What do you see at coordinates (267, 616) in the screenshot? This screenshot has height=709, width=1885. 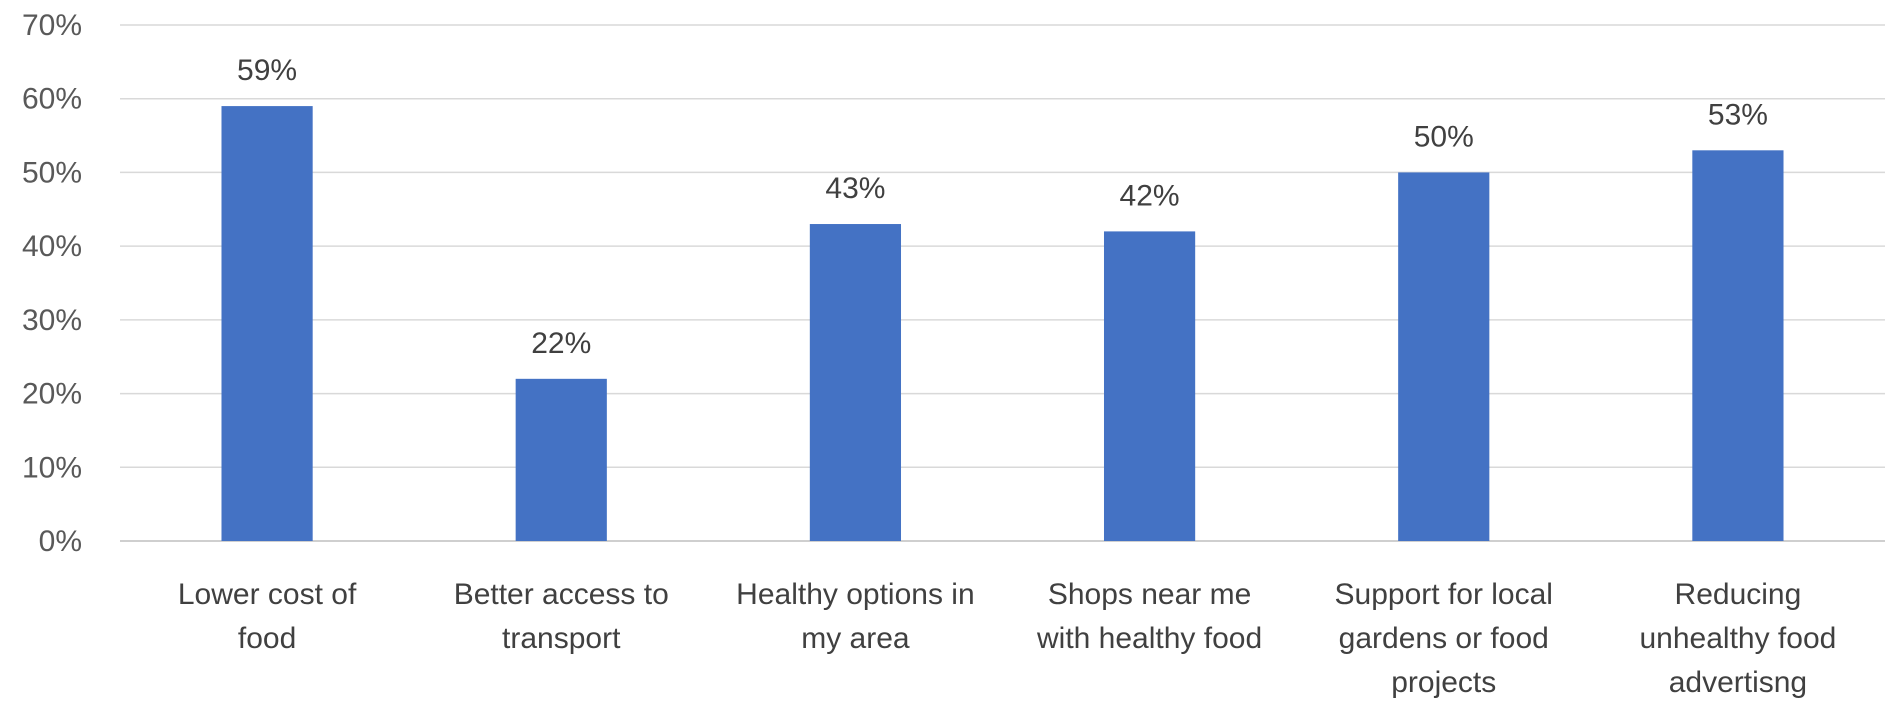 I see `x-category-label: Lower cost of food` at bounding box center [267, 616].